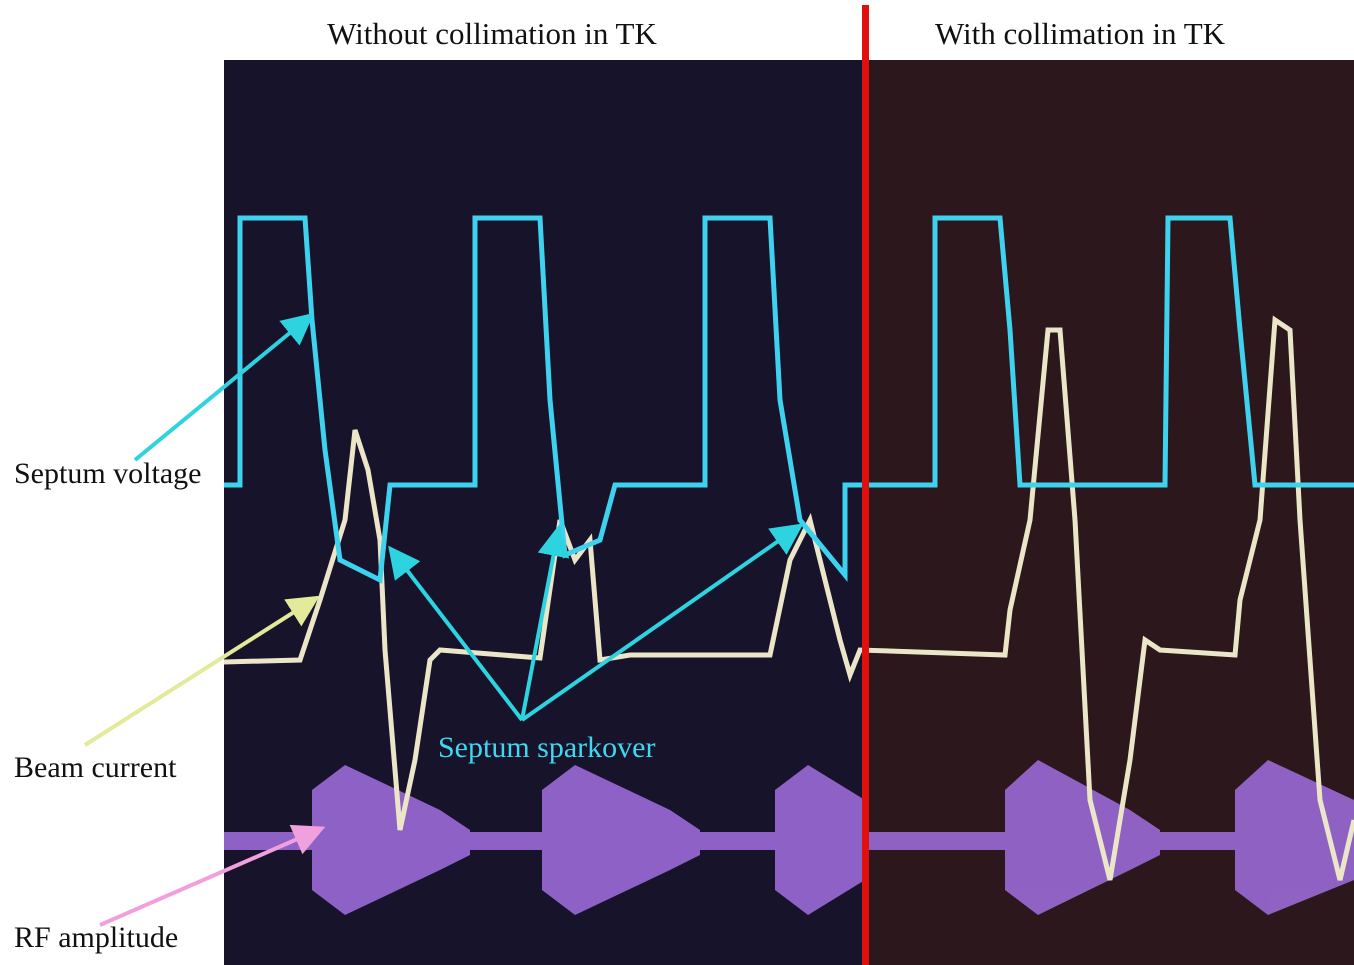  Describe the element at coordinates (492, 33) in the screenshot. I see `left-title: Without collimation in TK` at that location.